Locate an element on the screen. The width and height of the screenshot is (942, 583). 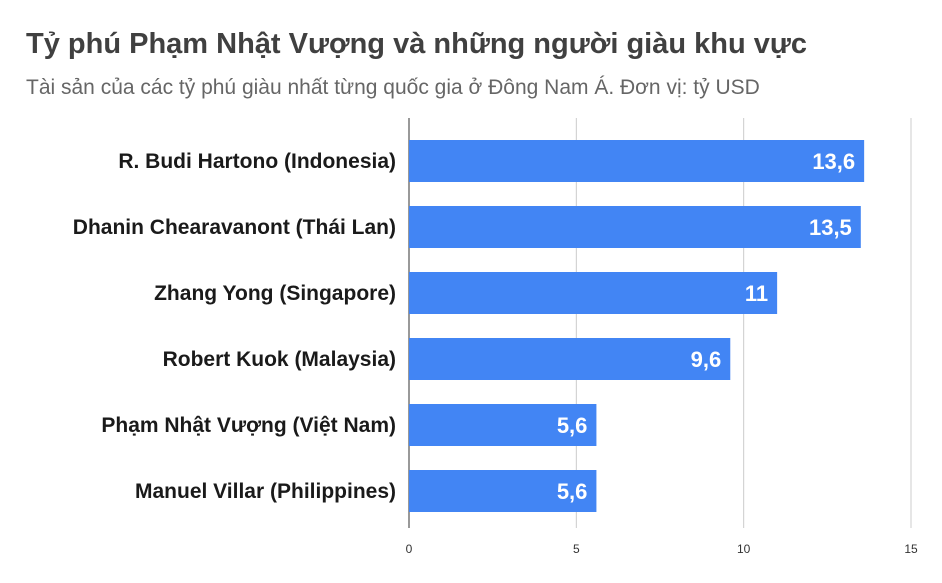
data-label-4: 5,6 is located at coordinates (572, 425).